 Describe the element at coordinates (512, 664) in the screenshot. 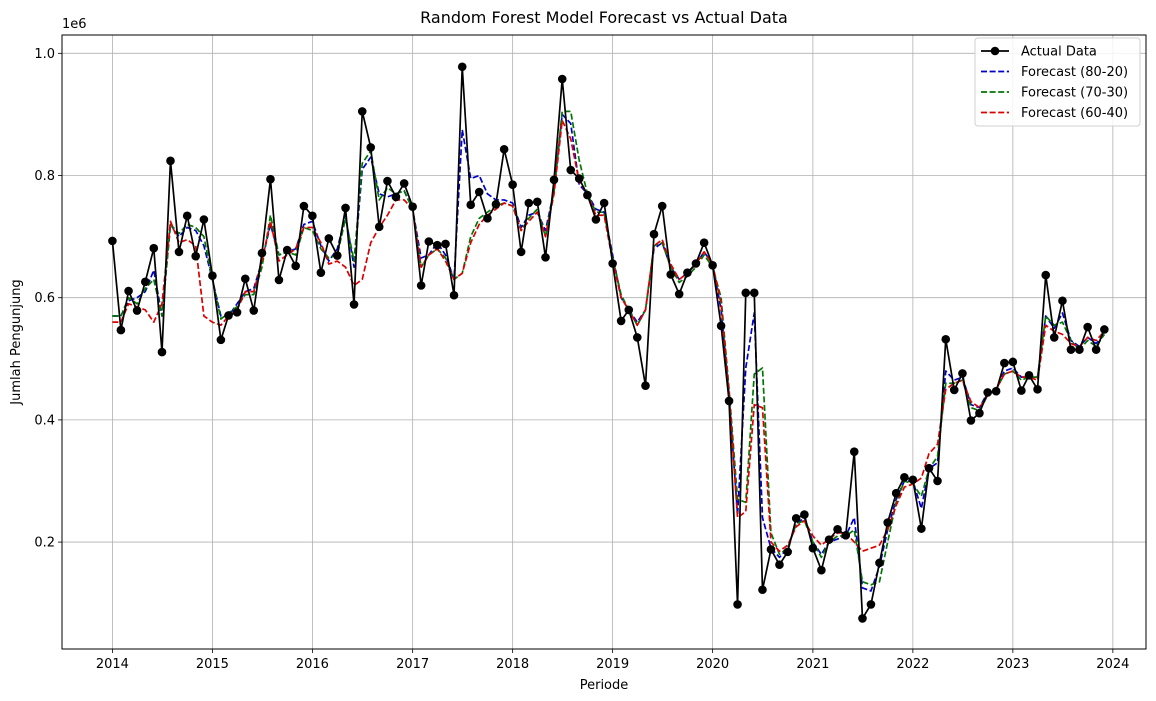

I see `x-tick-label: 2018` at that location.